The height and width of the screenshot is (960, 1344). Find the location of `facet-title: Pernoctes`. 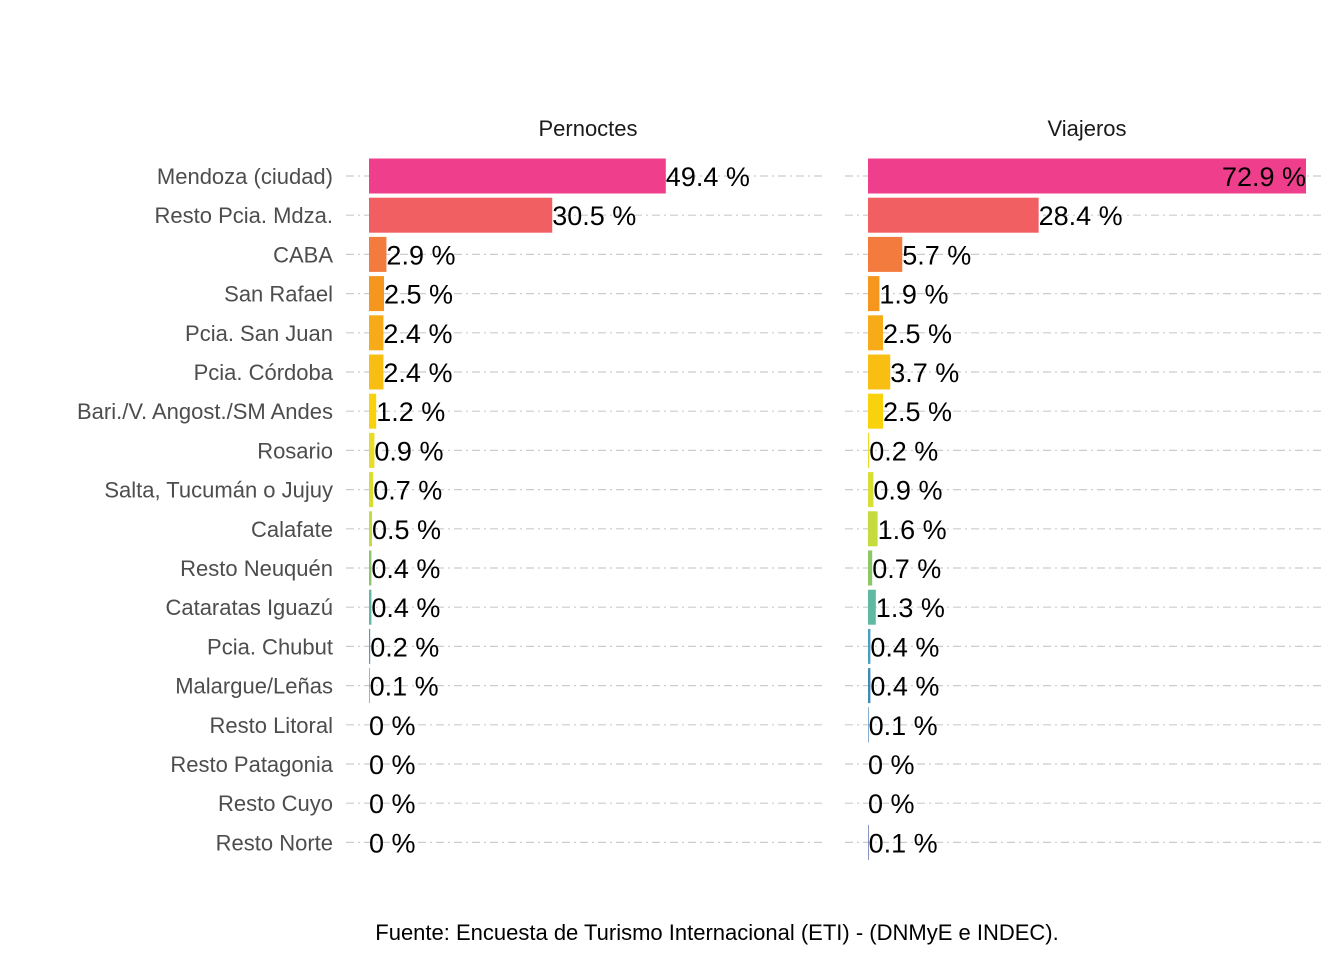

facet-title: Pernoctes is located at coordinates (587, 128).